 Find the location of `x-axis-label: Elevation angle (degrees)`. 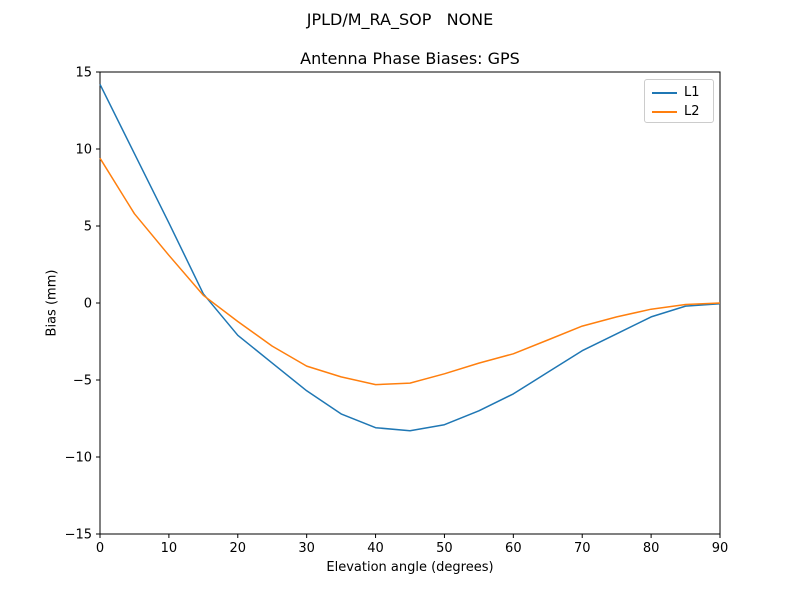

x-axis-label: Elevation angle (degrees) is located at coordinates (410, 567).